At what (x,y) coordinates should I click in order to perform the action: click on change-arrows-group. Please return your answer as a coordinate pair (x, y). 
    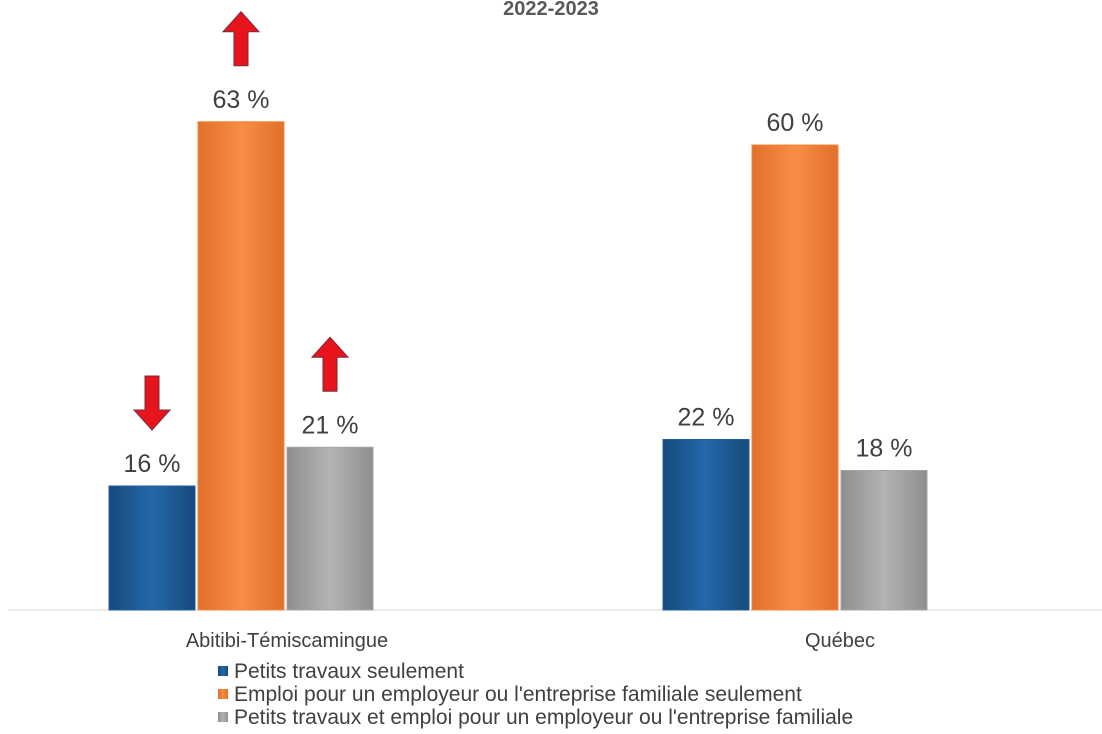
    Looking at the image, I should click on (241, 221).